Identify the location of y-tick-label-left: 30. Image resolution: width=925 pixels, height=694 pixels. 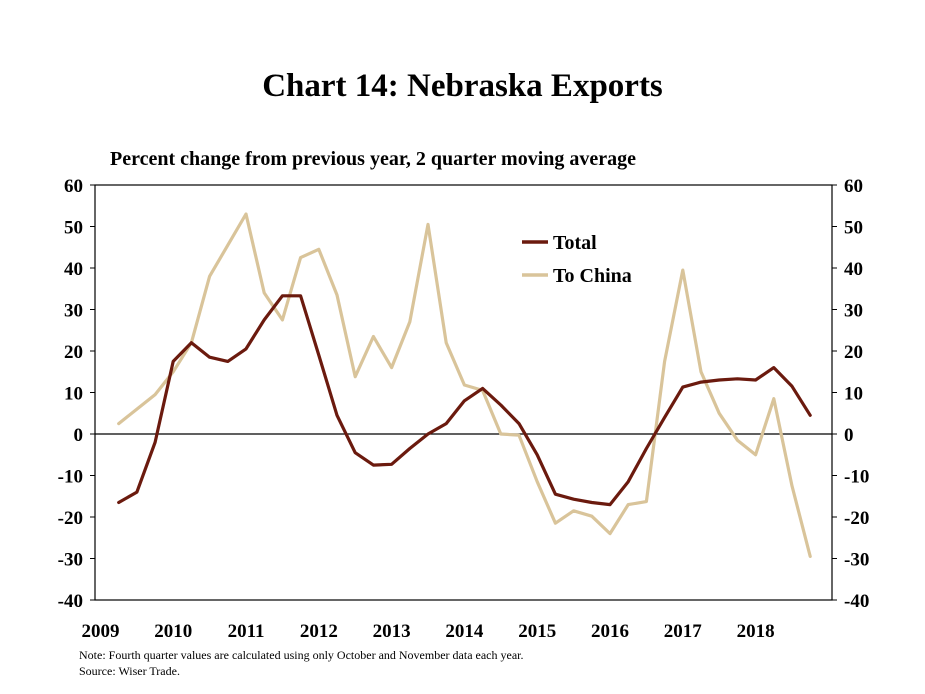
(73, 311).